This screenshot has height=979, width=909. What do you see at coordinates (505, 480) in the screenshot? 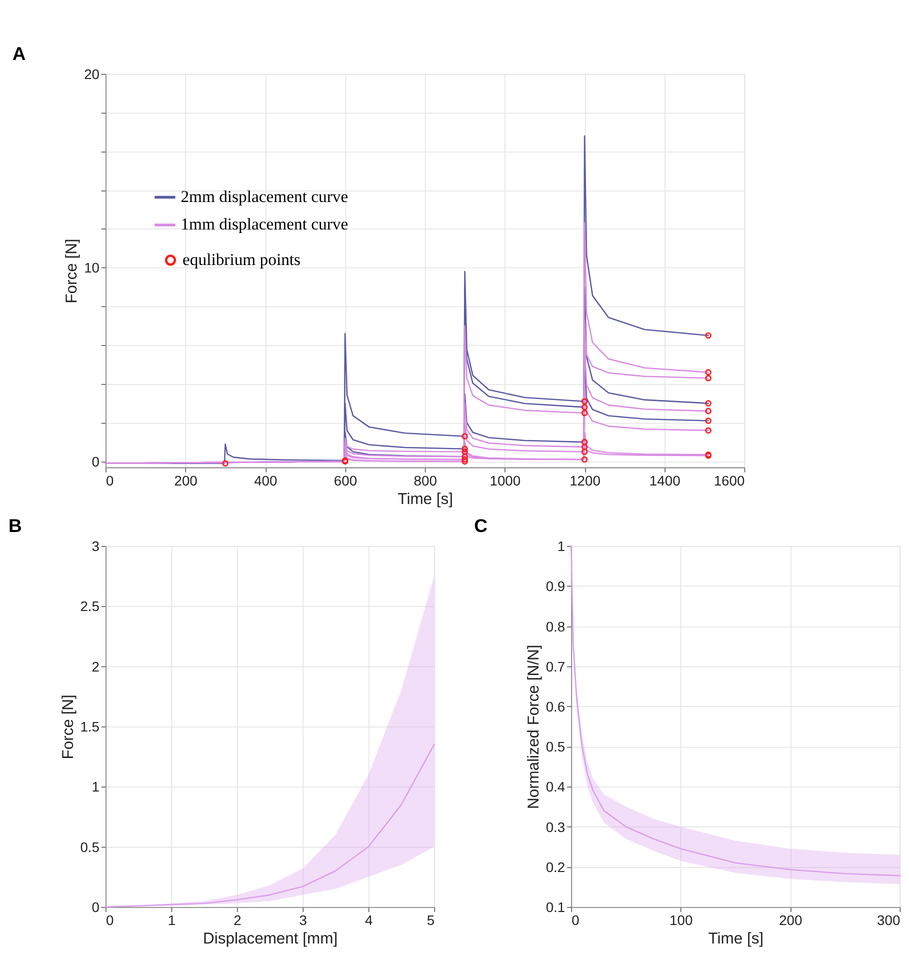
I see `x-tick-label: 1000` at bounding box center [505, 480].